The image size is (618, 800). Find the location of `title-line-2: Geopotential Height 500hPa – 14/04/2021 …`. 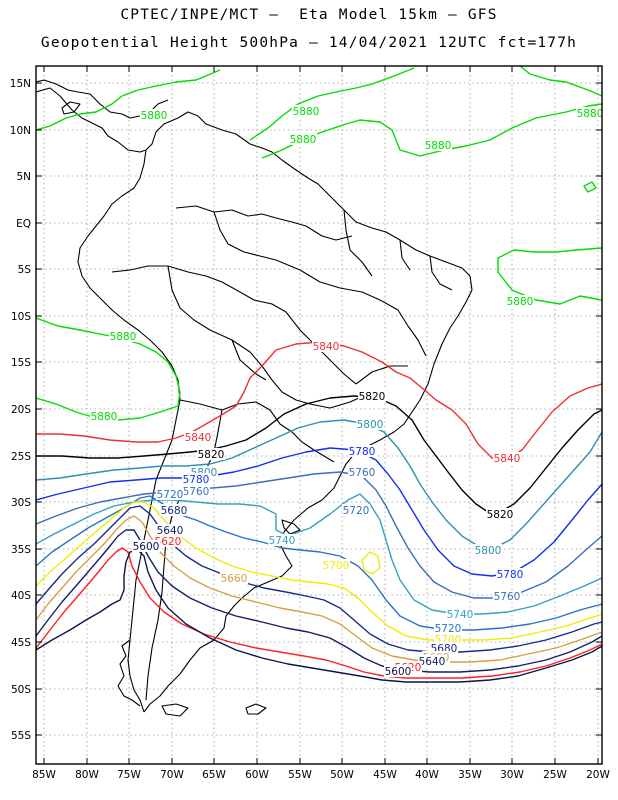

title-line-2: Geopotential Height 500hPa – 14/04/2021 … is located at coordinates (309, 43).